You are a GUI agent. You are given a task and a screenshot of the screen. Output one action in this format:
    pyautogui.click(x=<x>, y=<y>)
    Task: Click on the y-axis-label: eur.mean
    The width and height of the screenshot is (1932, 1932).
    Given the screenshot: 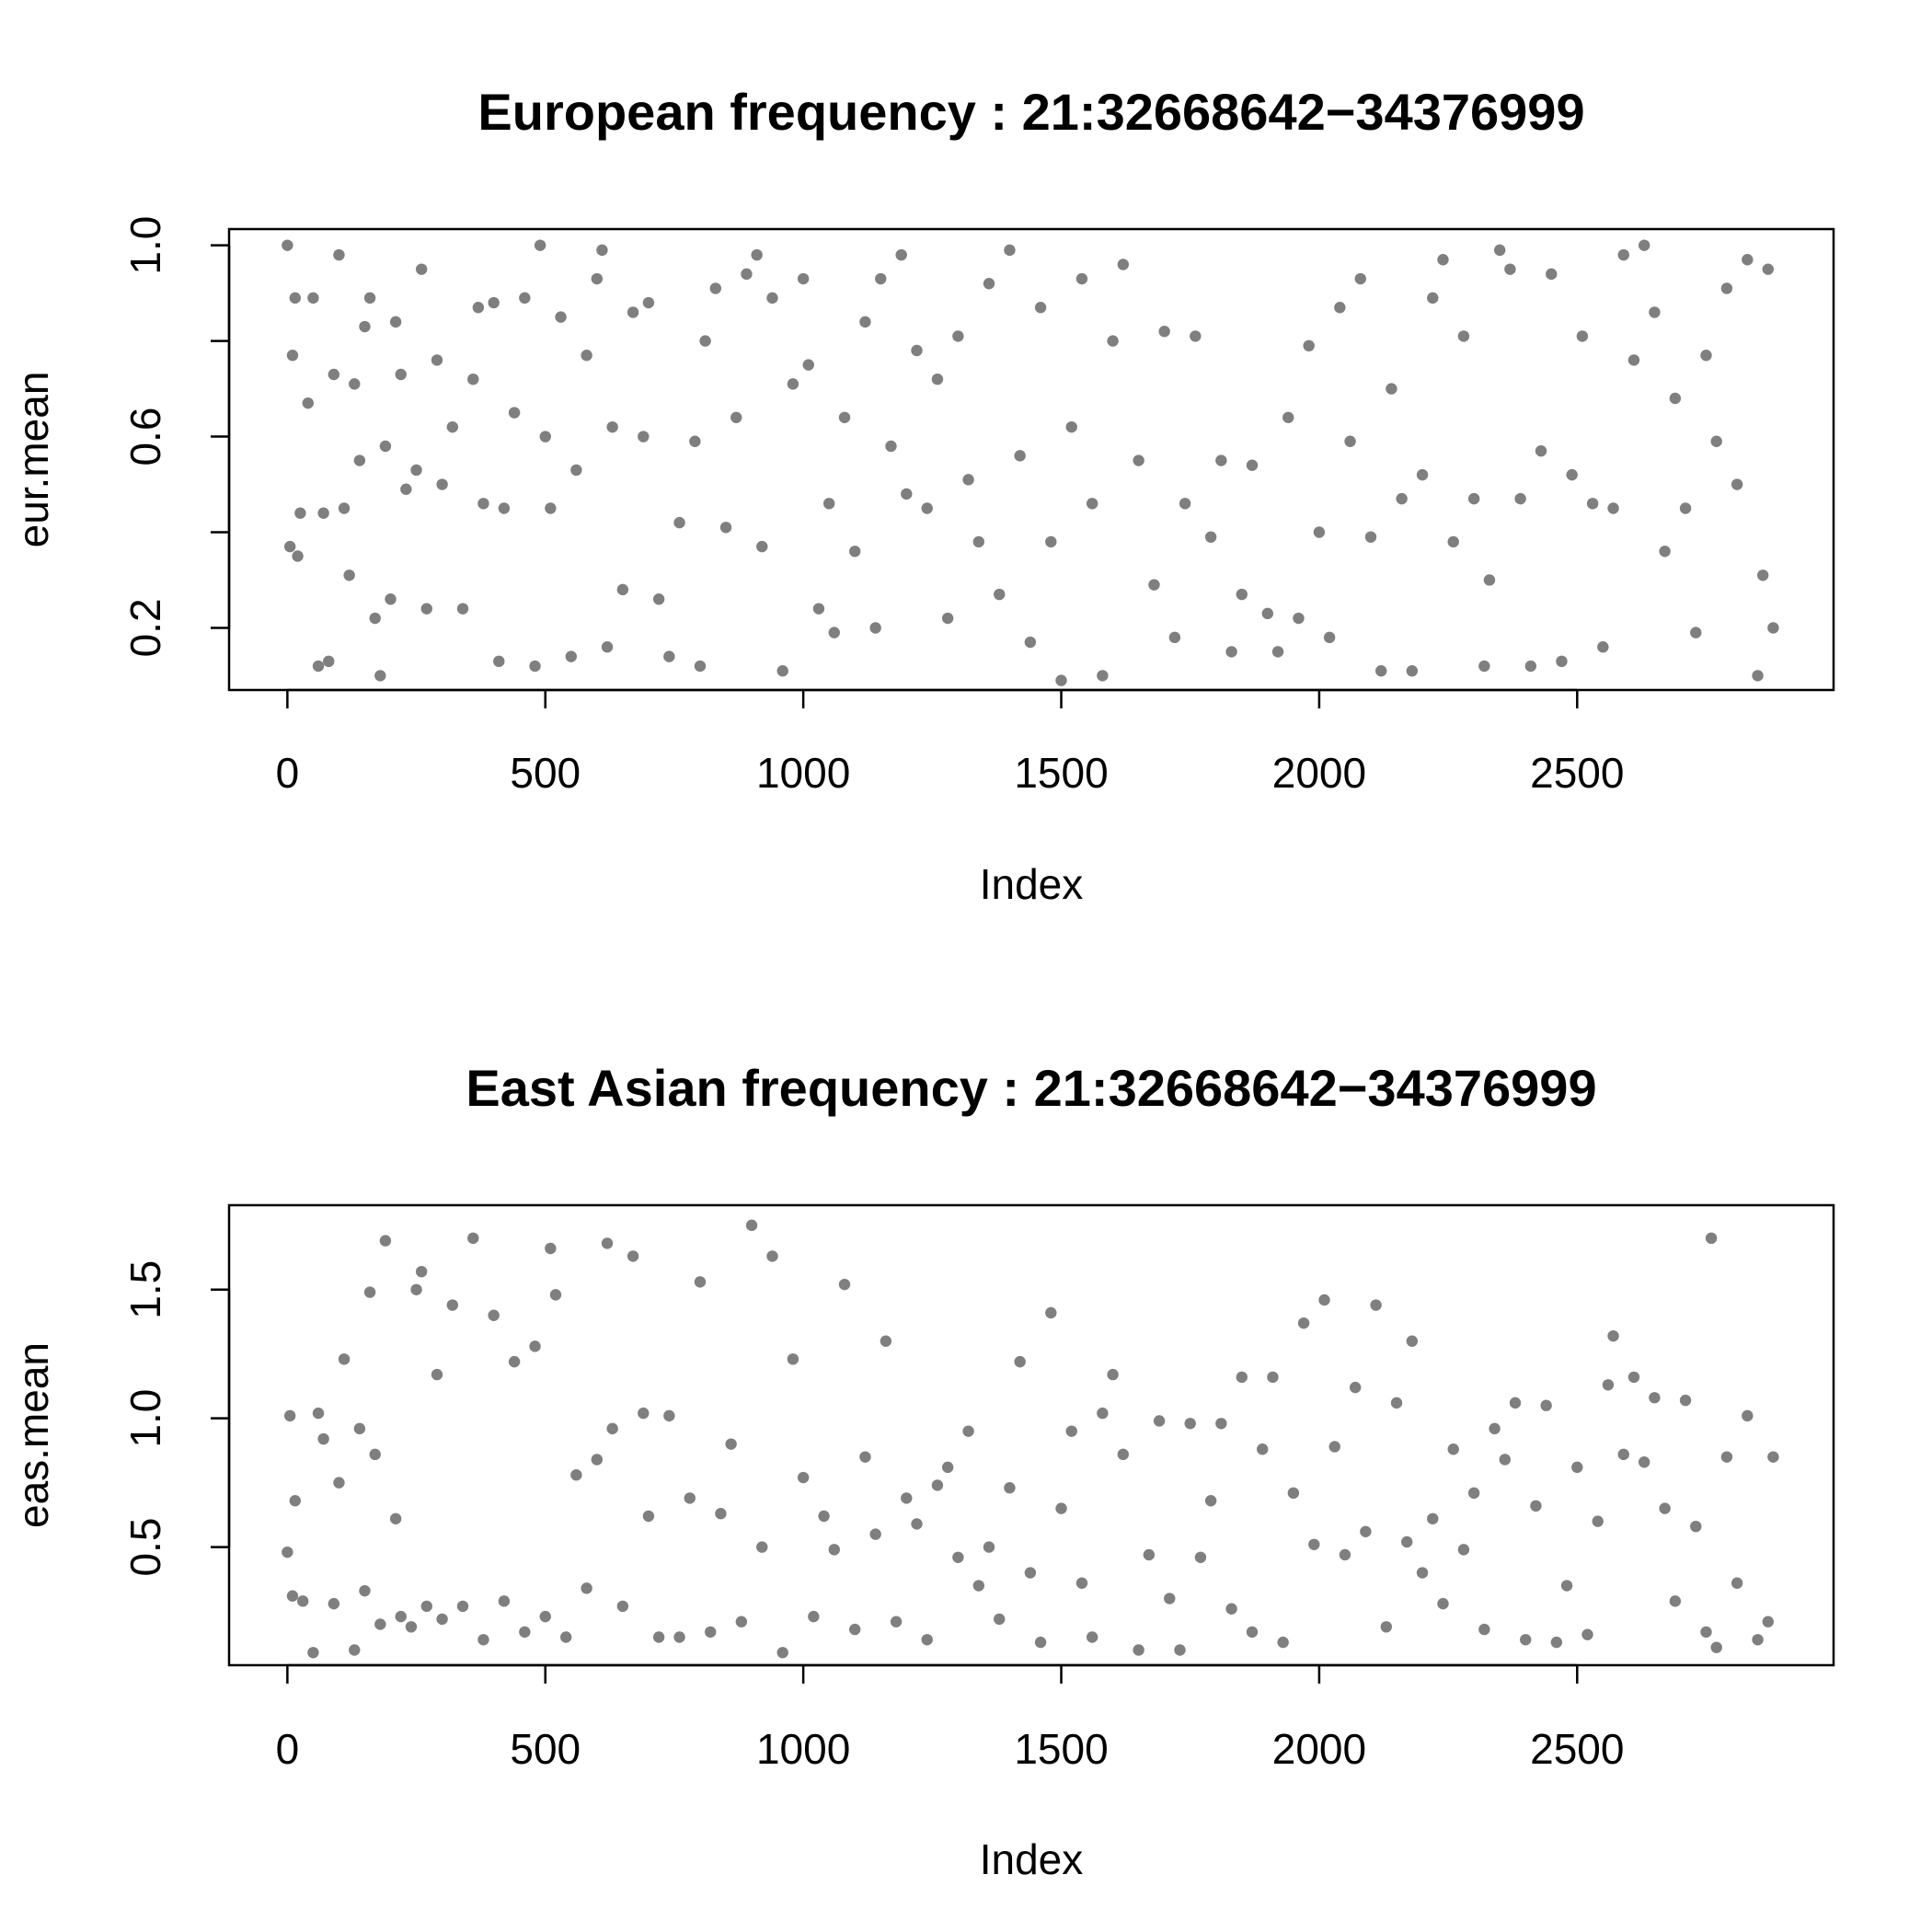 What is the action you would take?
    pyautogui.click(x=33, y=460)
    